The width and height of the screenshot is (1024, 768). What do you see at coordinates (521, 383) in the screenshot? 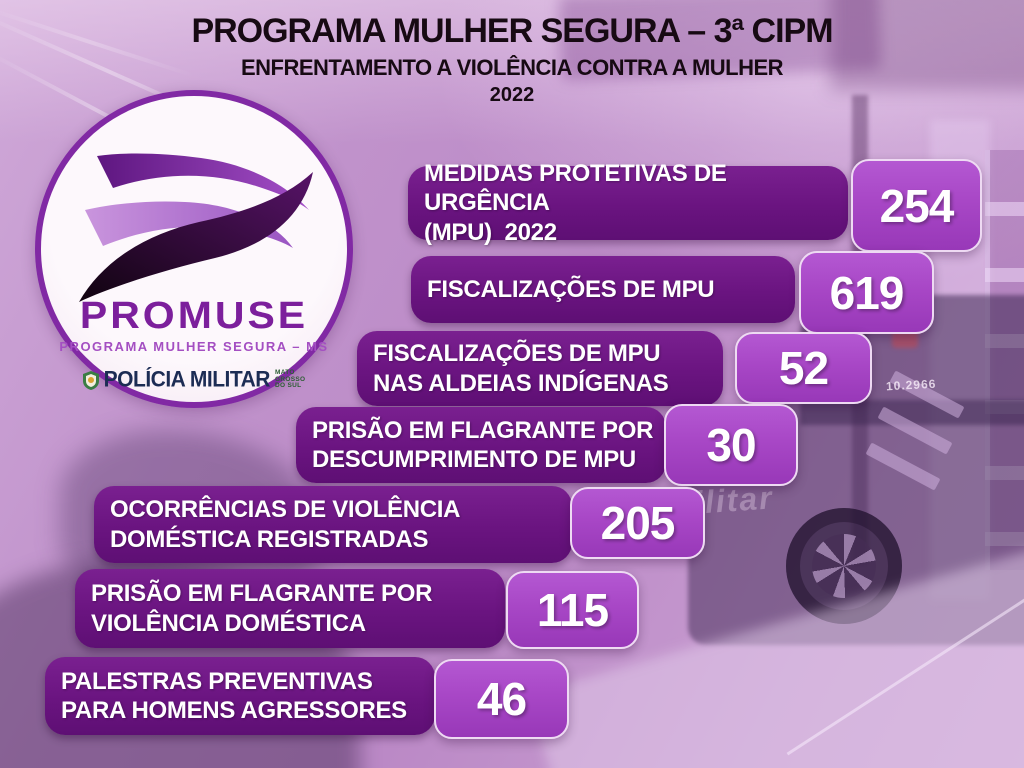
I see `stat-label-line: NAS ALDEIAS INDÍGENAS` at bounding box center [521, 383].